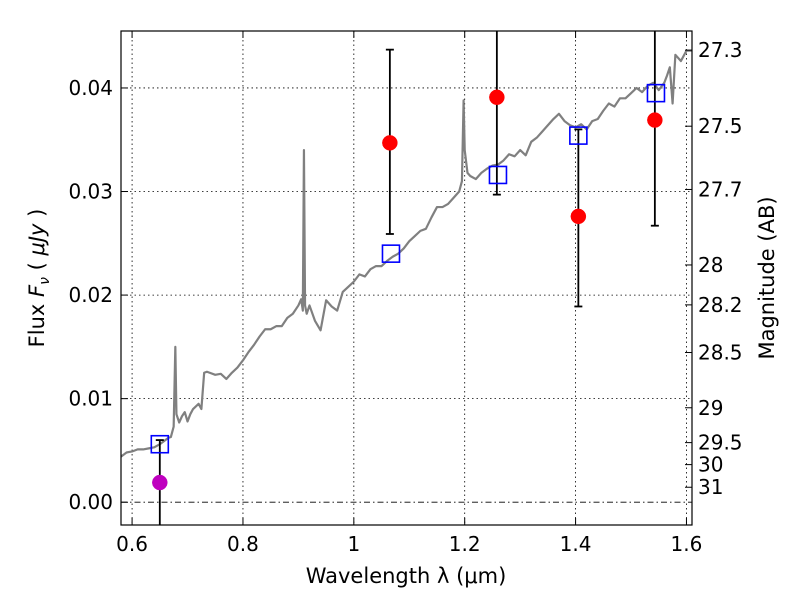 The height and width of the screenshot is (600, 800). Describe the element at coordinates (243, 544) in the screenshot. I see `x-tick-label: 0.8` at that location.